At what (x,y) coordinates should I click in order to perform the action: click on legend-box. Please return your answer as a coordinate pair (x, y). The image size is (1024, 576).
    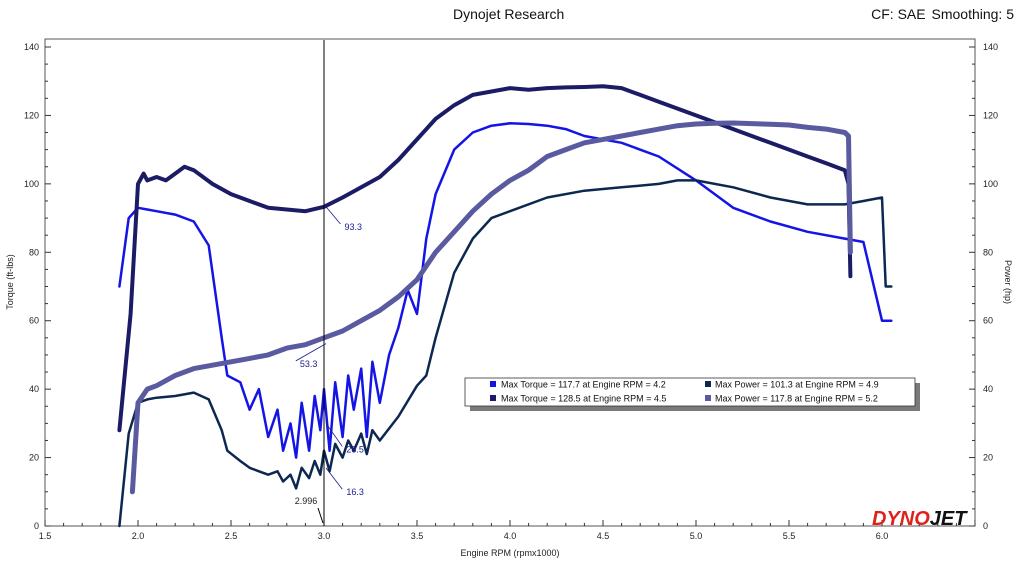
    Looking at the image, I should click on (690, 392).